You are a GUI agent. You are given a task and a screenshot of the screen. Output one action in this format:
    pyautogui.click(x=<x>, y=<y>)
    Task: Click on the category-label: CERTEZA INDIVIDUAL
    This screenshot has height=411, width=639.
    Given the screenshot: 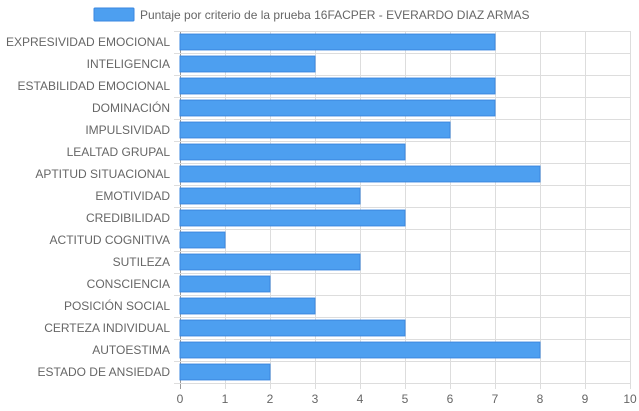 What is the action you would take?
    pyautogui.click(x=107, y=328)
    